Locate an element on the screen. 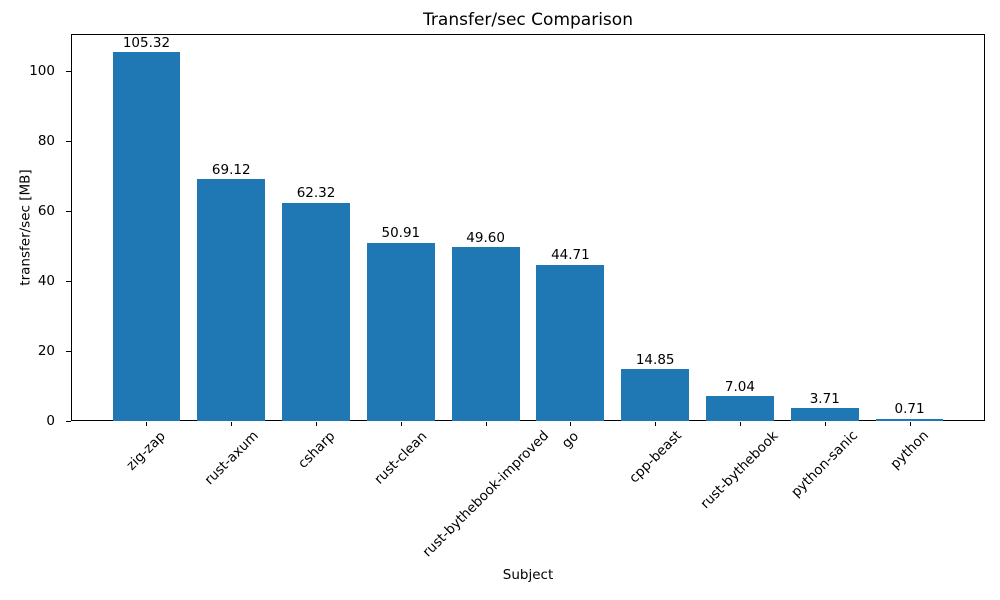 The height and width of the screenshot is (600, 1000). y-axis-label: transfer/sec [MB] is located at coordinates (25, 227).